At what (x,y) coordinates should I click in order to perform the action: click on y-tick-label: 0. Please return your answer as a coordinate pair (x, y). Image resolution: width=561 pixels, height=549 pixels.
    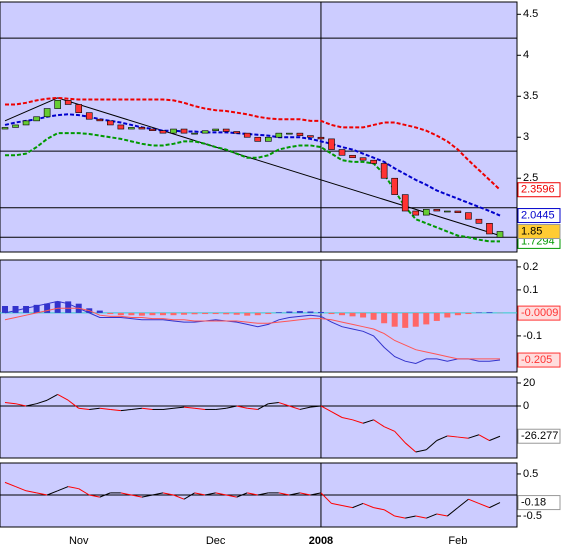
    Looking at the image, I should click on (526, 406).